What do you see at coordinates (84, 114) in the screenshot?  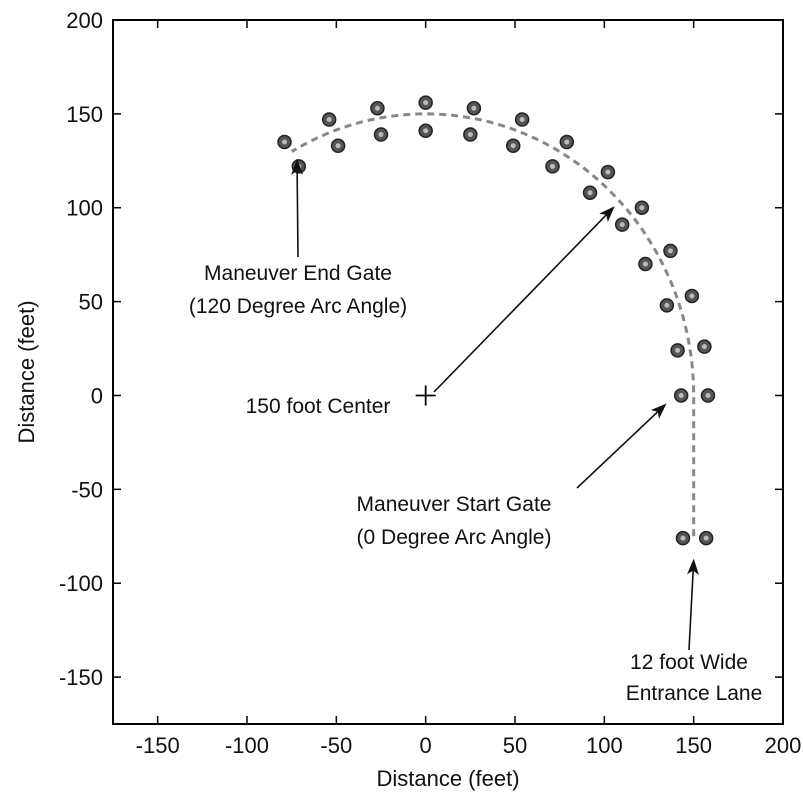 I see `y-tick-label: 150` at bounding box center [84, 114].